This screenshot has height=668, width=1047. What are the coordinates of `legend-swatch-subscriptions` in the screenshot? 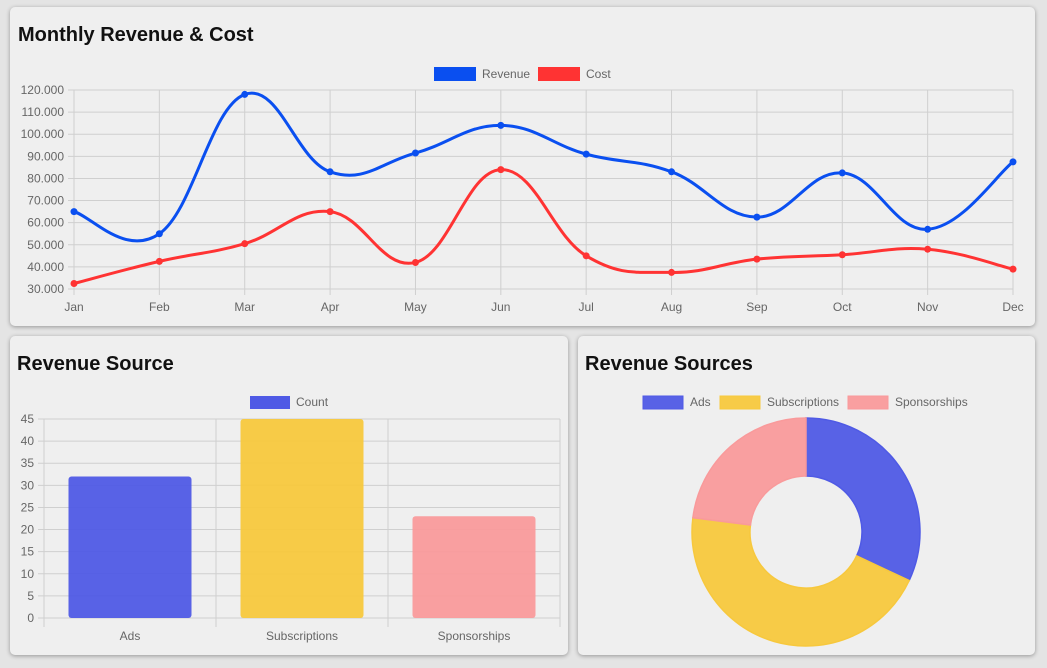 It's located at (740, 402).